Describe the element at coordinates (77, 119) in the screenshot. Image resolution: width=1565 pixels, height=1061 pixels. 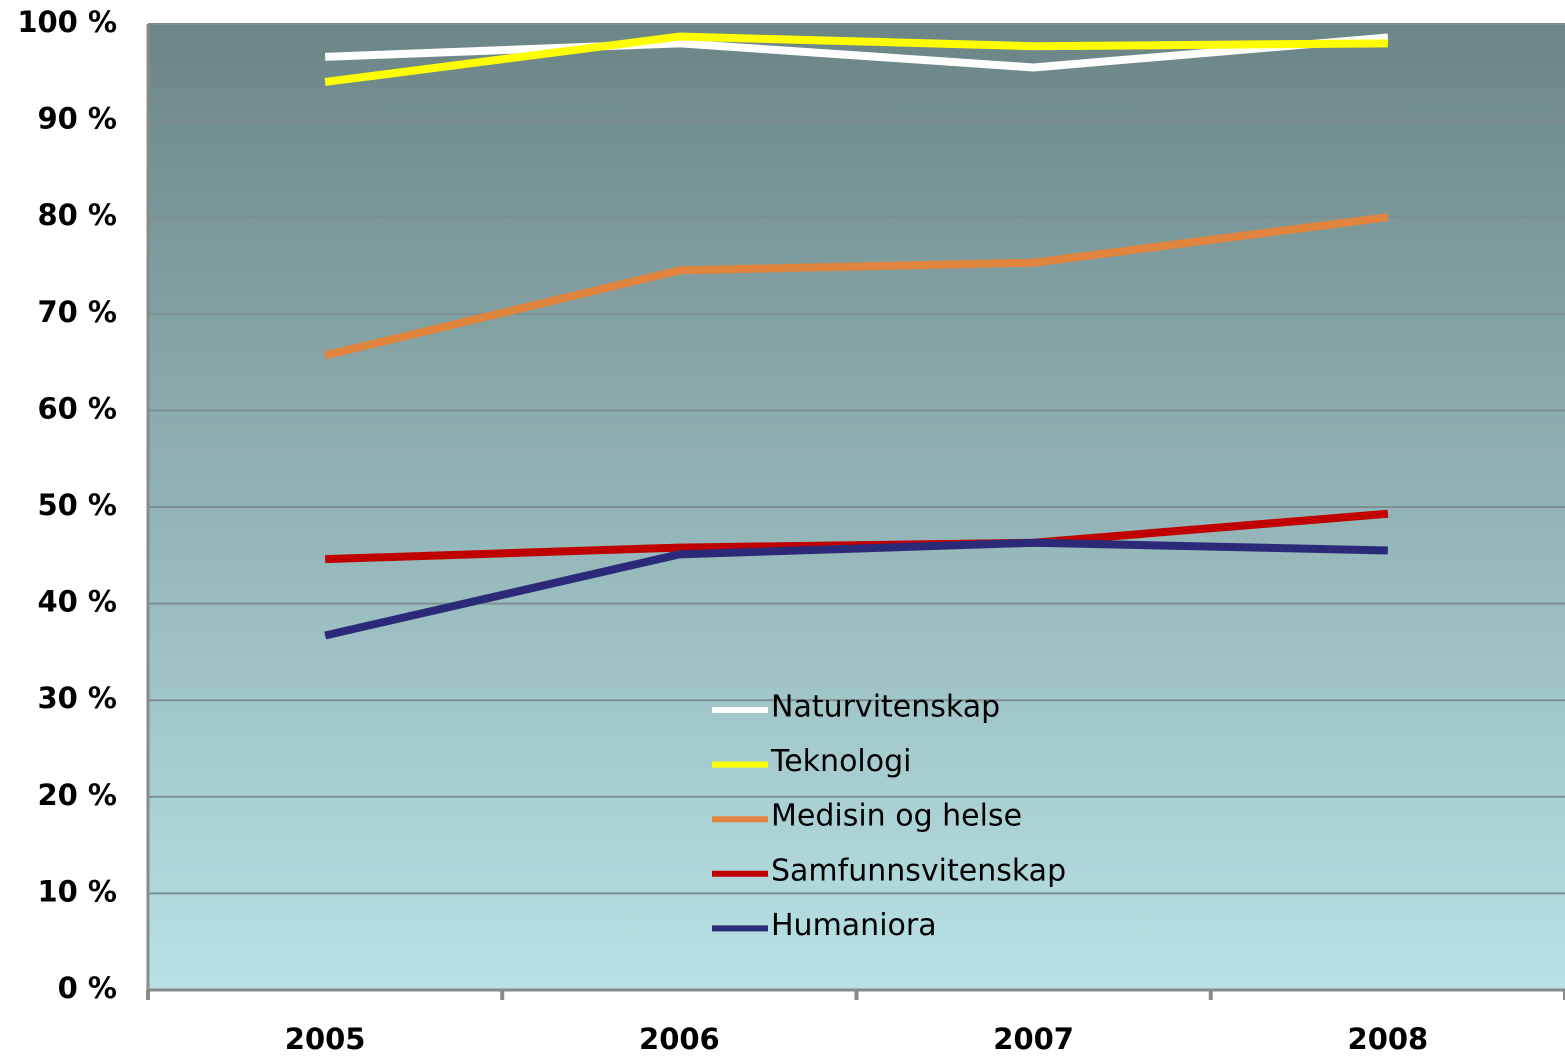
I see `y-tick-label: 90 %` at that location.